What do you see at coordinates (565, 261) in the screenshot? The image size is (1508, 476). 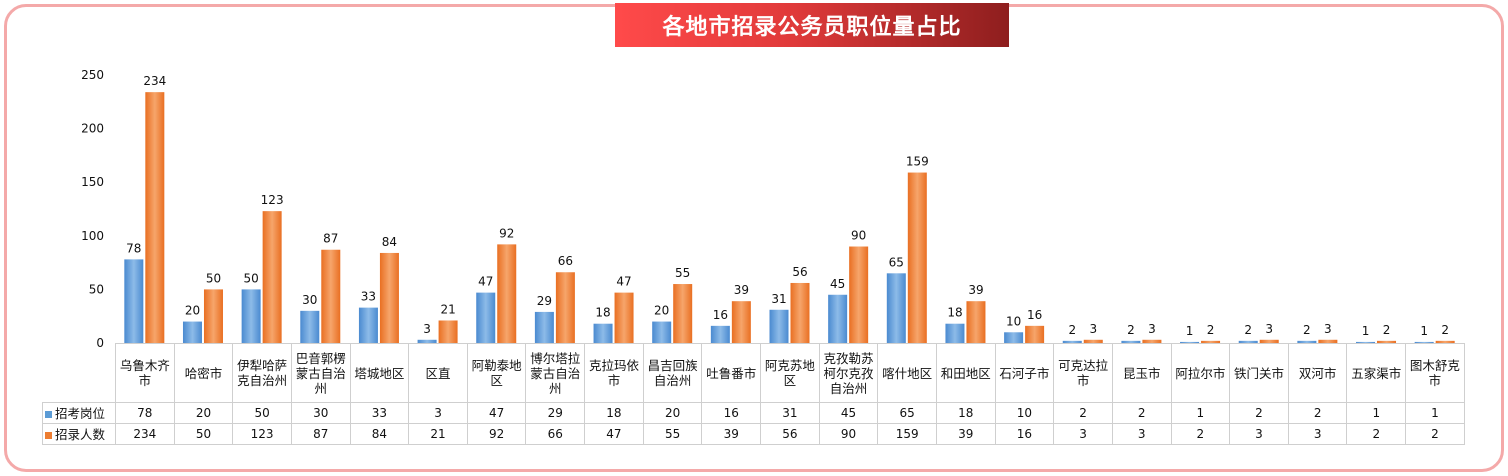 I see `data-label: 66` at bounding box center [565, 261].